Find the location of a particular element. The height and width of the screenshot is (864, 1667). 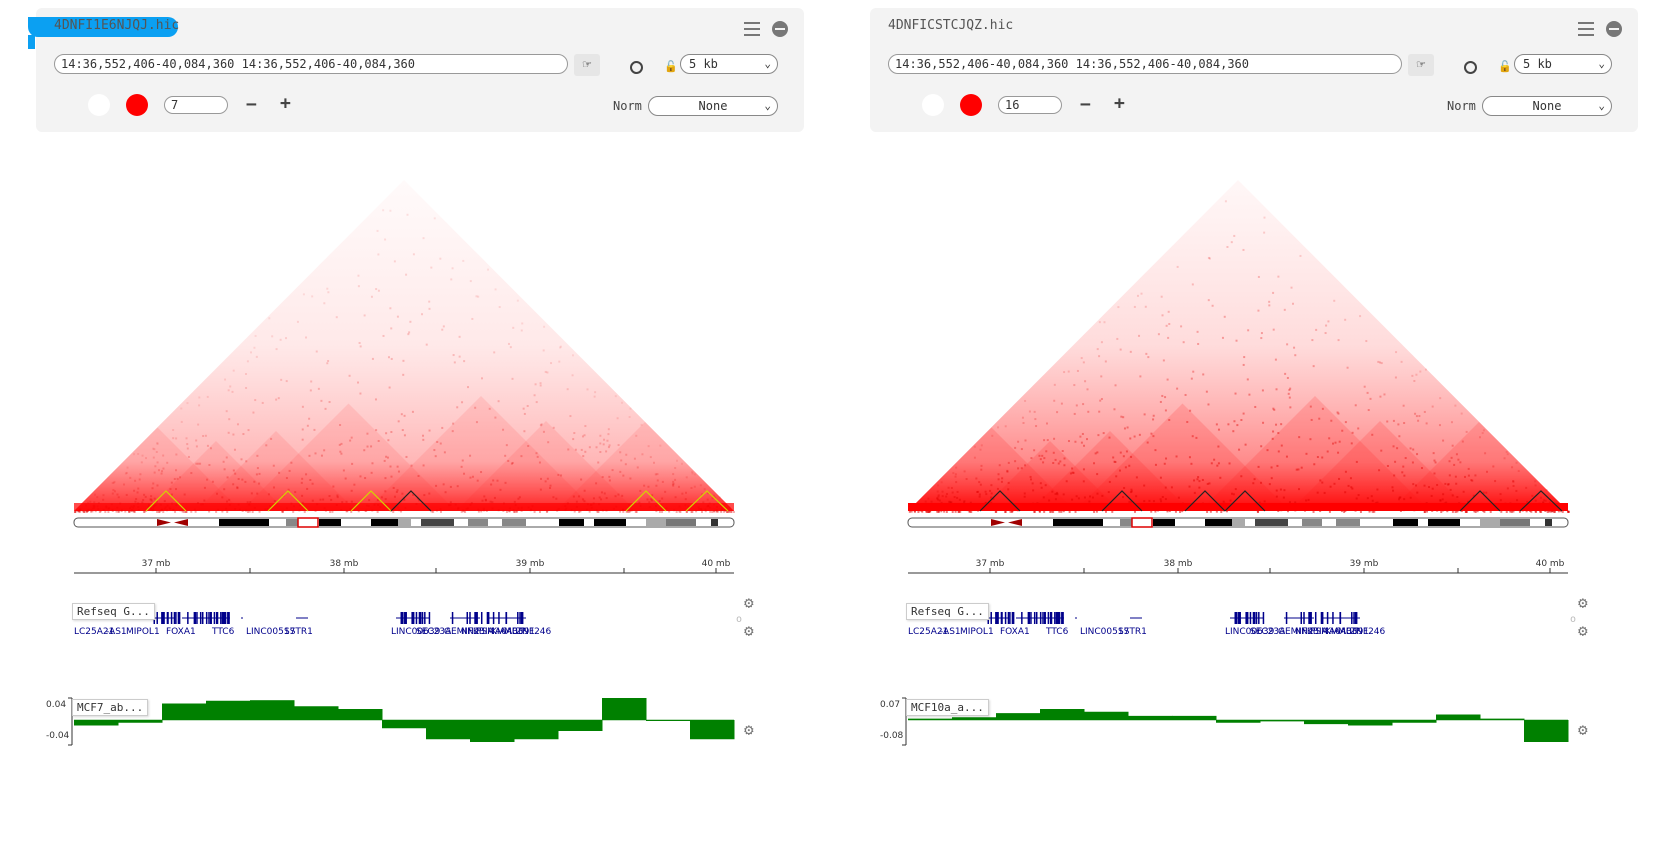

ruler-tick-label: 40 mb is located at coordinates (1550, 564).